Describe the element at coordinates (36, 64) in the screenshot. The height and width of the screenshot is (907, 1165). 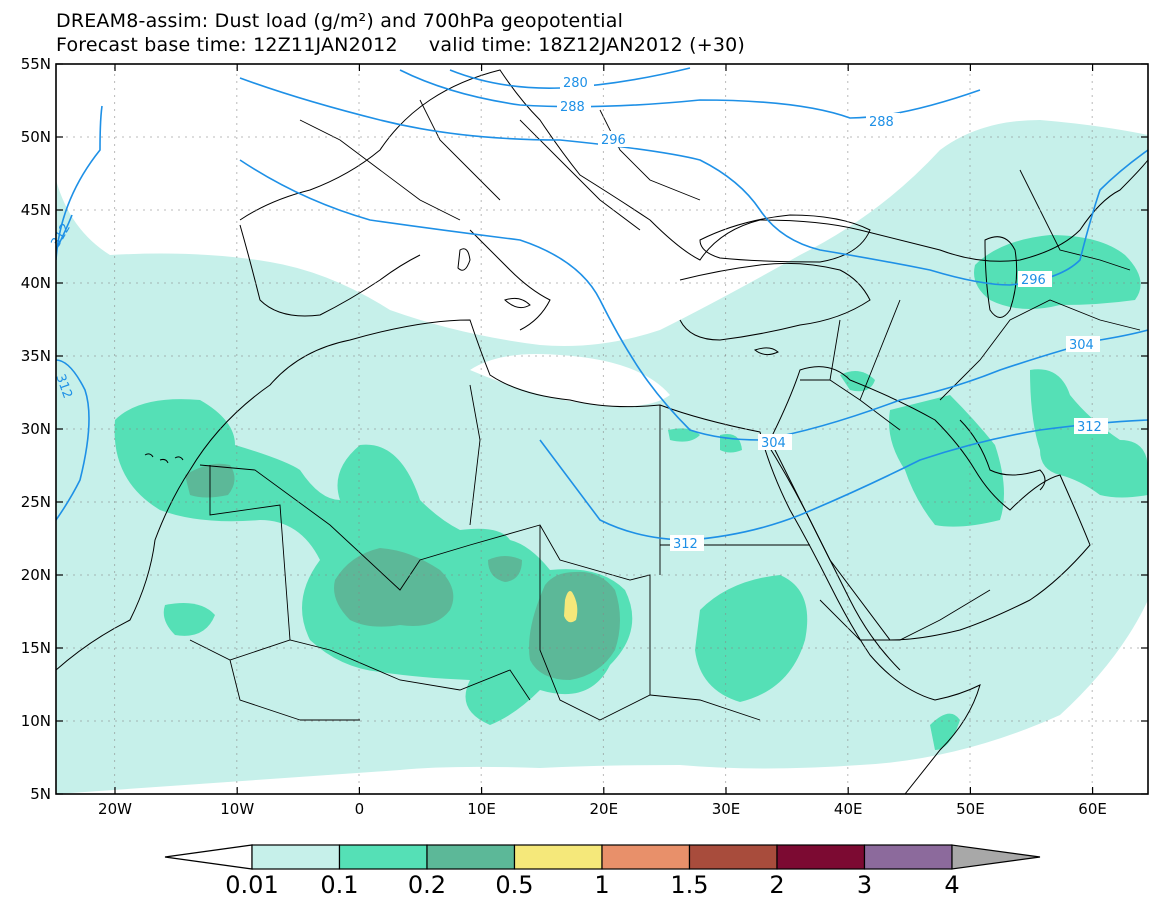
I see `lat-label: 55N` at that location.